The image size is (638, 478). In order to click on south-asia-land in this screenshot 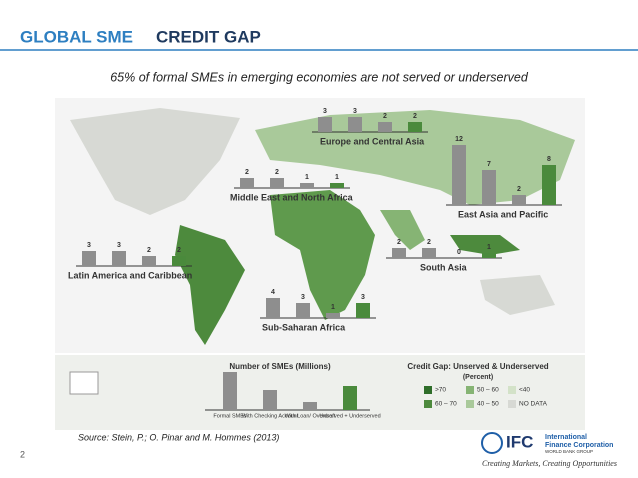, I will do `click(402, 230)`.